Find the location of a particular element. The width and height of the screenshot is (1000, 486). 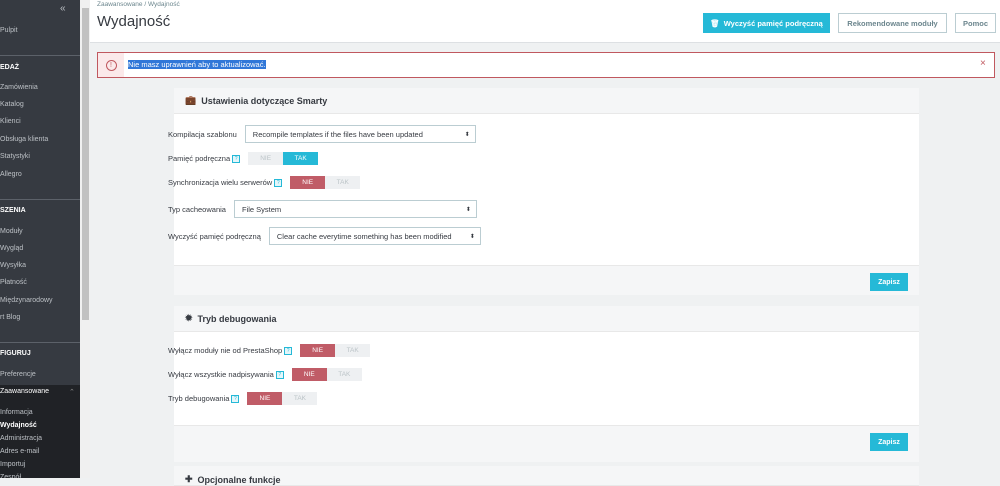

collapse-sidebar-icon: « is located at coordinates (63, 8).